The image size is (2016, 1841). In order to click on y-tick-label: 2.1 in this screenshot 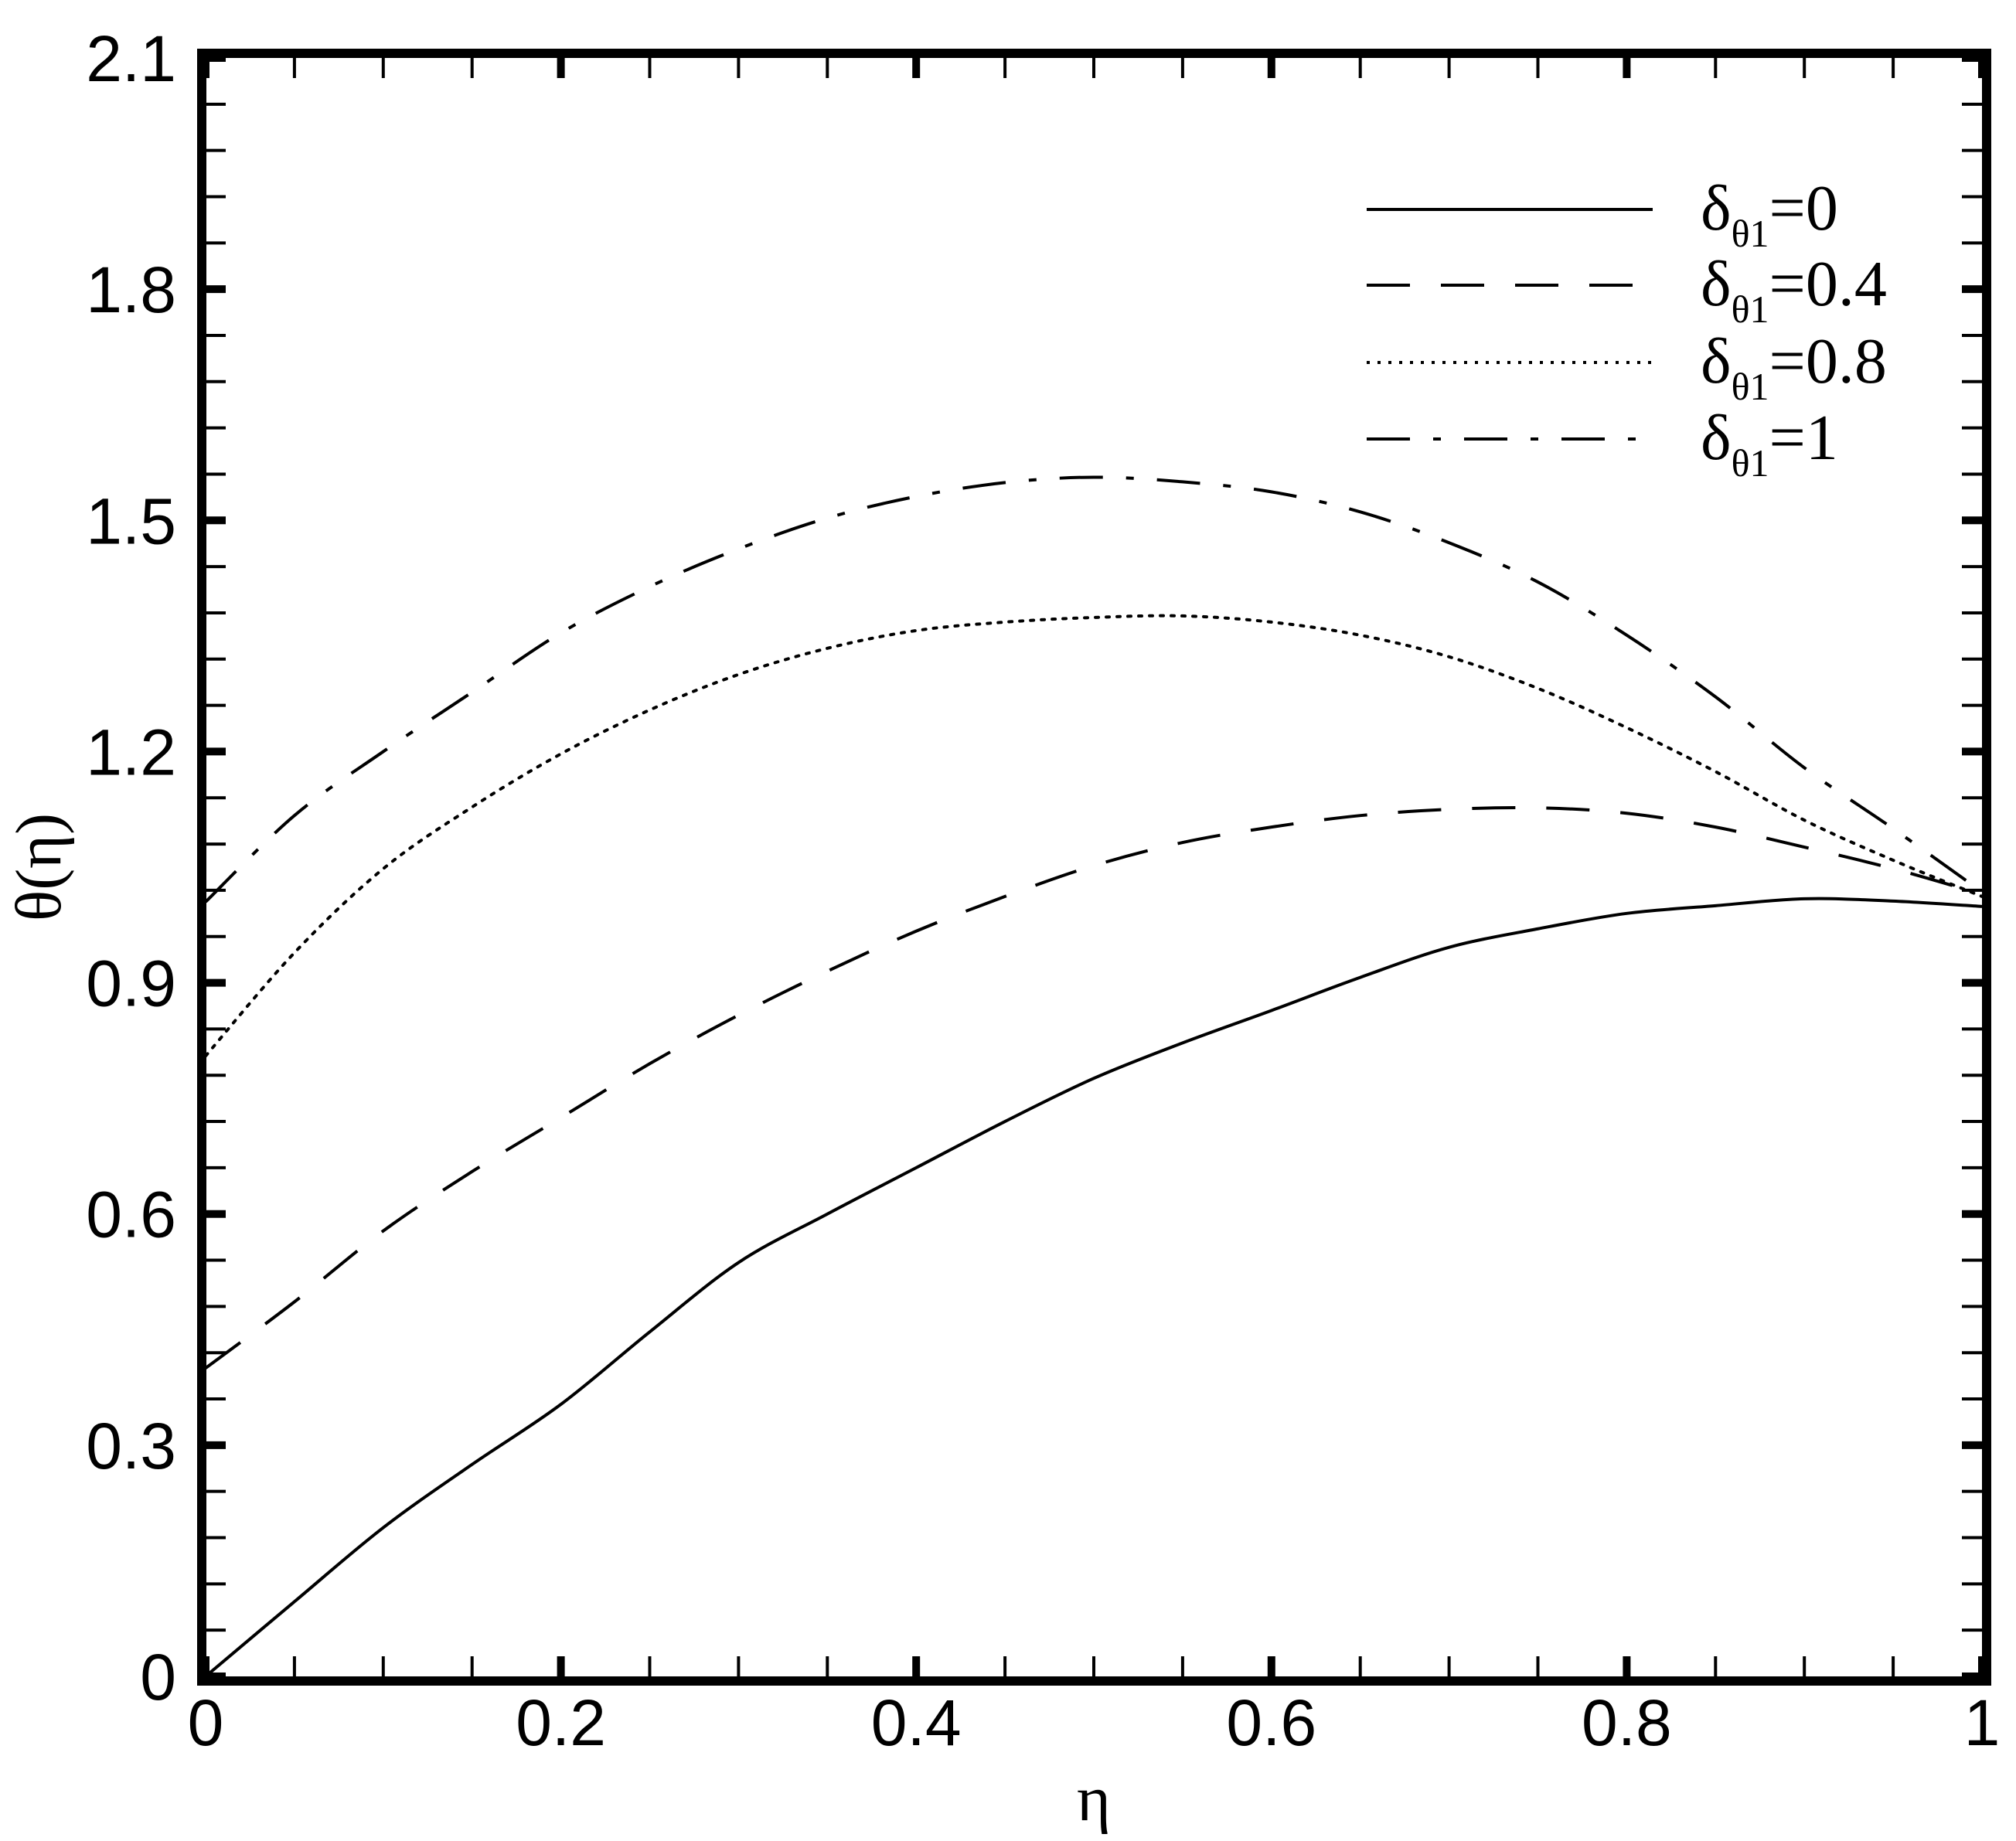, I will do `click(131, 58)`.